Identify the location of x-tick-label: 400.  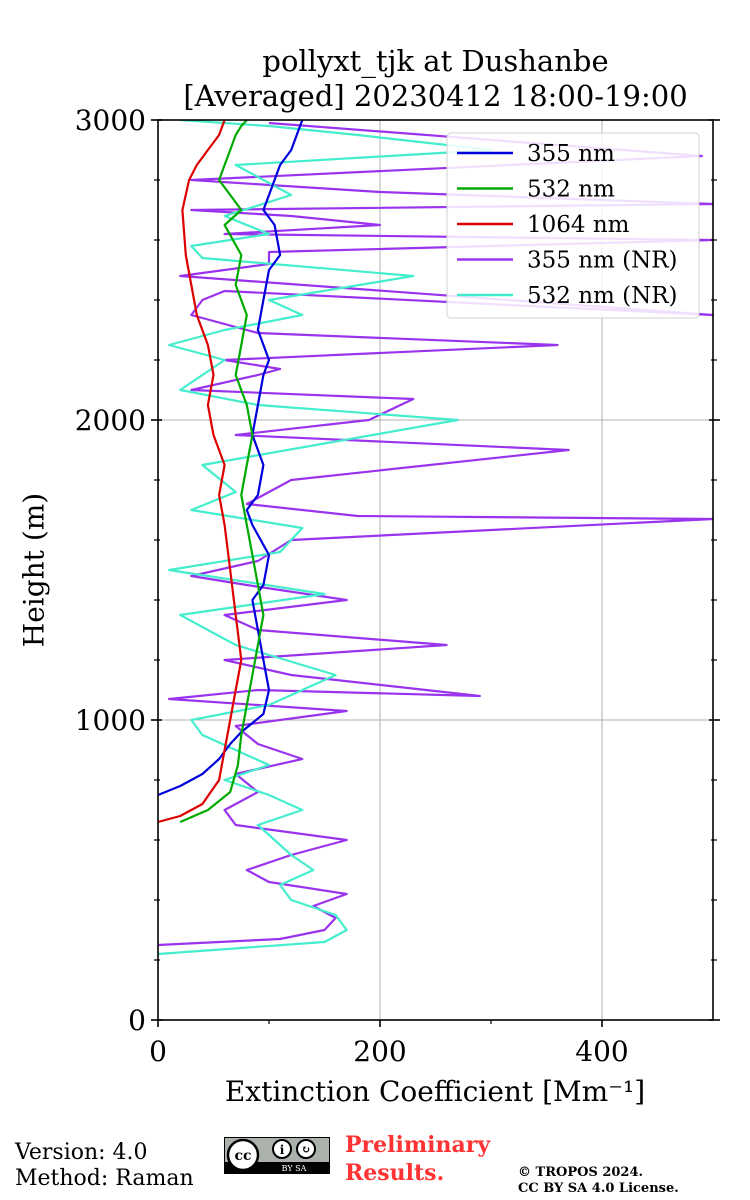
(601, 1051).